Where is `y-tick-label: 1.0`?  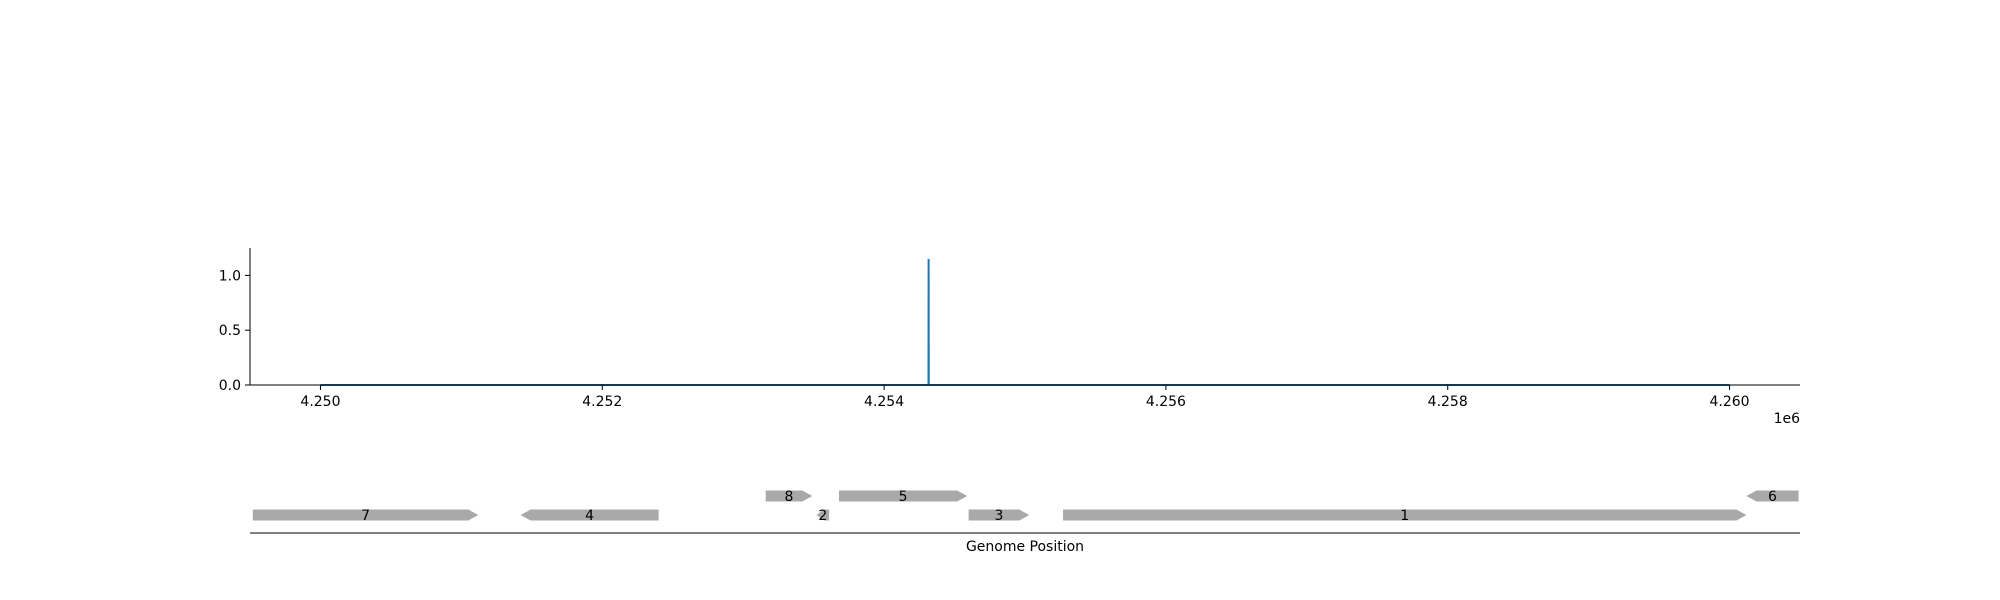 y-tick-label: 1.0 is located at coordinates (230, 276).